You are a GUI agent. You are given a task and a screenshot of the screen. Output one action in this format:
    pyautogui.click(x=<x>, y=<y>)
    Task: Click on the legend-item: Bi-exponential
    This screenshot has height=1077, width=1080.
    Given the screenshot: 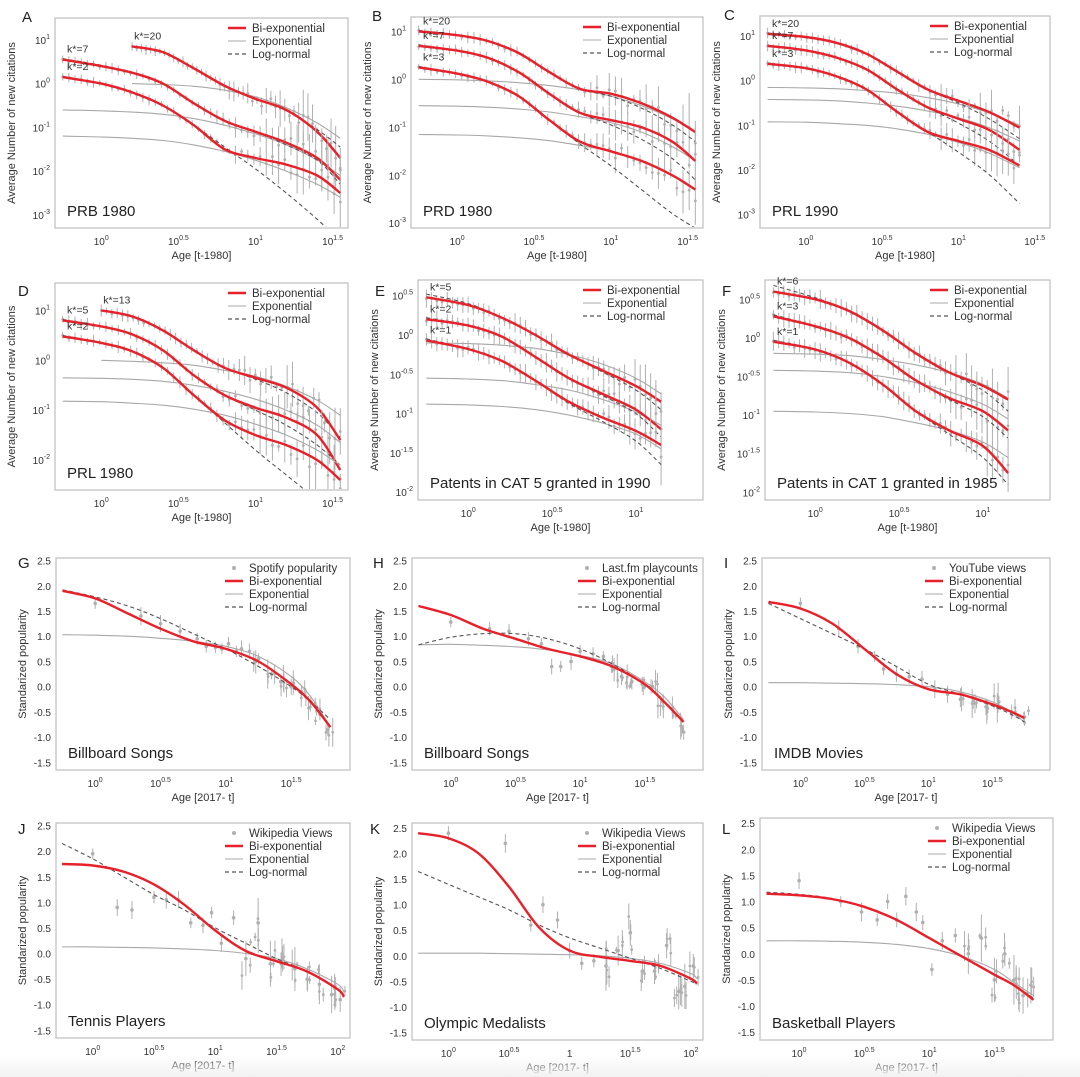 What is the action you would take?
    pyautogui.click(x=276, y=294)
    